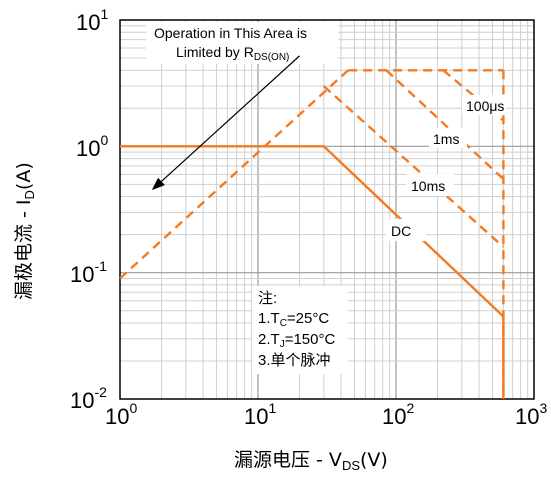 The image size is (551, 477). I want to click on curve-label-10ms: 10ms, so click(428, 186).